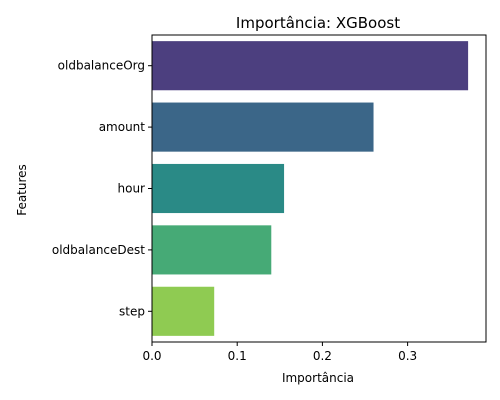 Image resolution: width=500 pixels, height=400 pixels. What do you see at coordinates (98, 250) in the screenshot?
I see `y-tick-label-oldbalancedest: oldbalanceDest` at bounding box center [98, 250].